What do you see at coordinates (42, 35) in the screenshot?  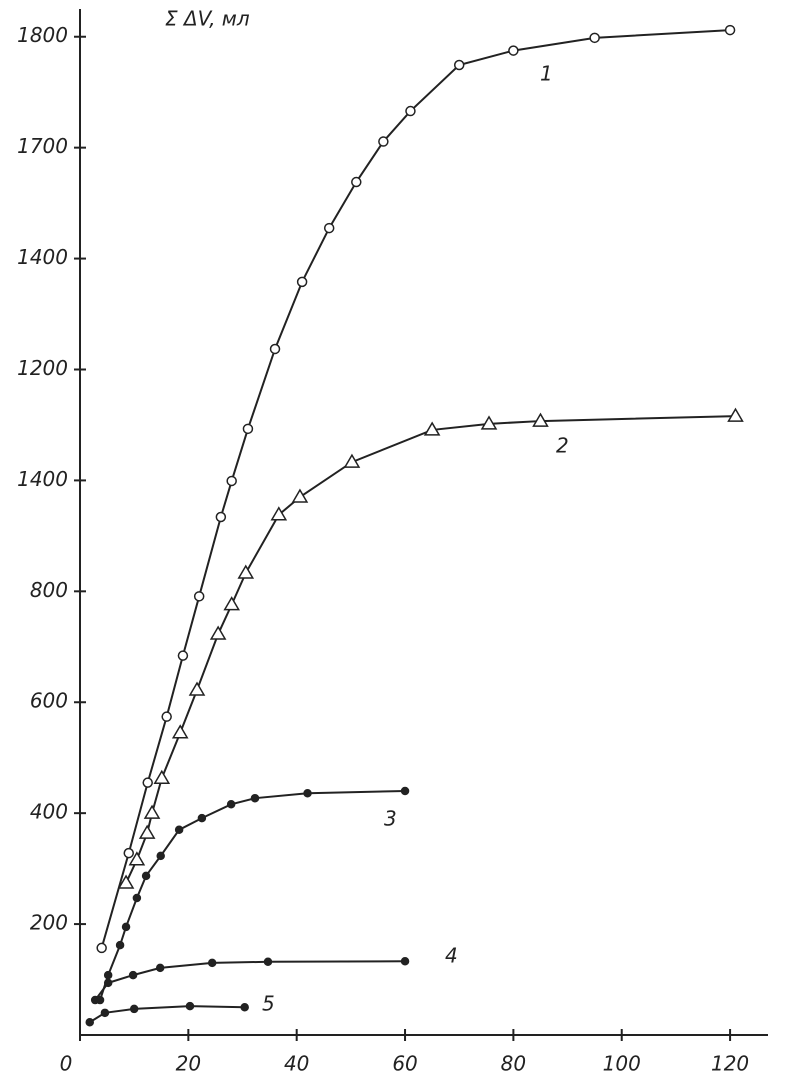 I see `y-tick-label: 1800` at bounding box center [42, 35].